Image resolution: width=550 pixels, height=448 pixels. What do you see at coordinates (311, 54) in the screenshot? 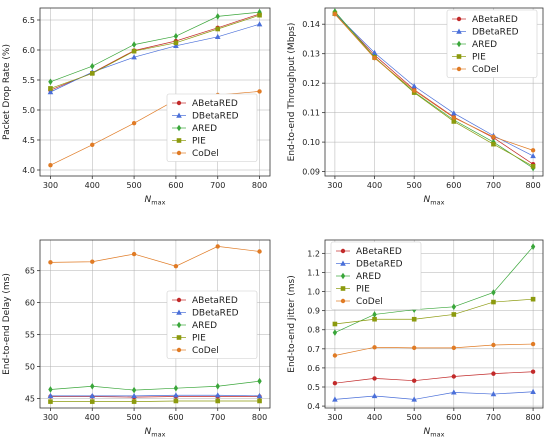
I see `y-tick-label: 0.13` at bounding box center [311, 54].